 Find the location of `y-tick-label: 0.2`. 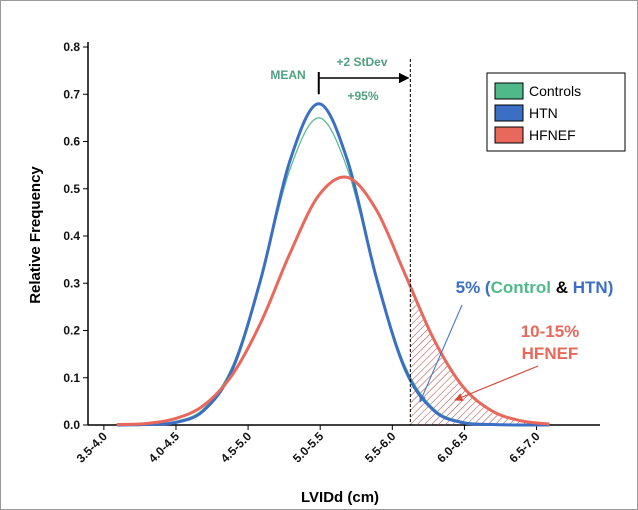

y-tick-label: 0.2 is located at coordinates (71, 331).